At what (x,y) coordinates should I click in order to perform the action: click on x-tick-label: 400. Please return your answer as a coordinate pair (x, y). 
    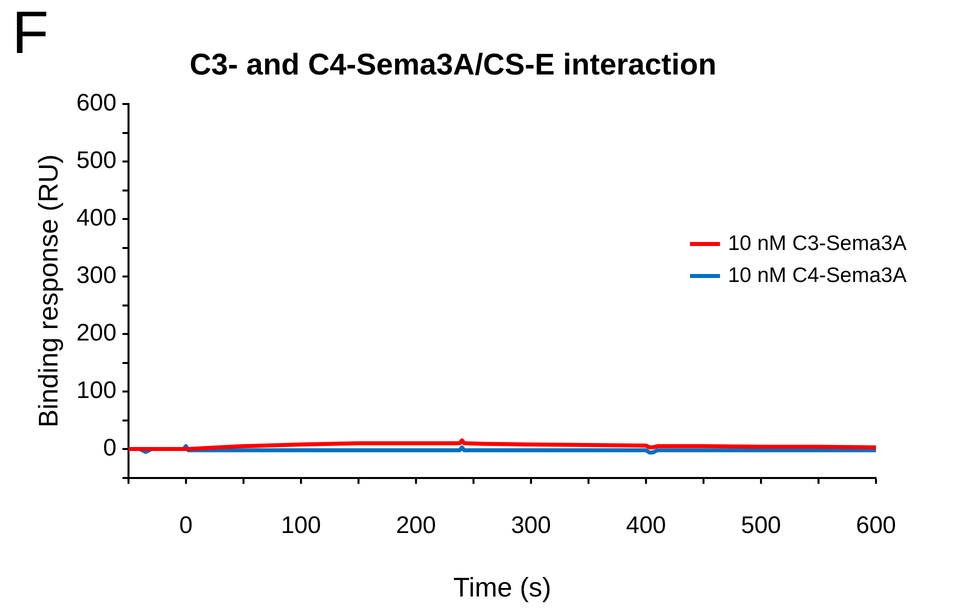
    Looking at the image, I should click on (646, 525).